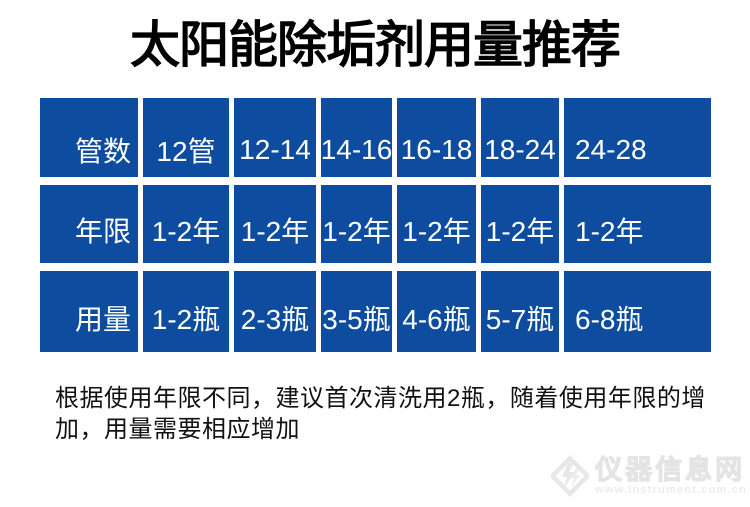 Image resolution: width=750 pixels, height=507 pixels. Describe the element at coordinates (380, 414) in the screenshot. I see `usage-note: 根据使用年限不同，建议首次清洗用2瓶，随着使用年限的增 加，用量需要相应增加` at that location.